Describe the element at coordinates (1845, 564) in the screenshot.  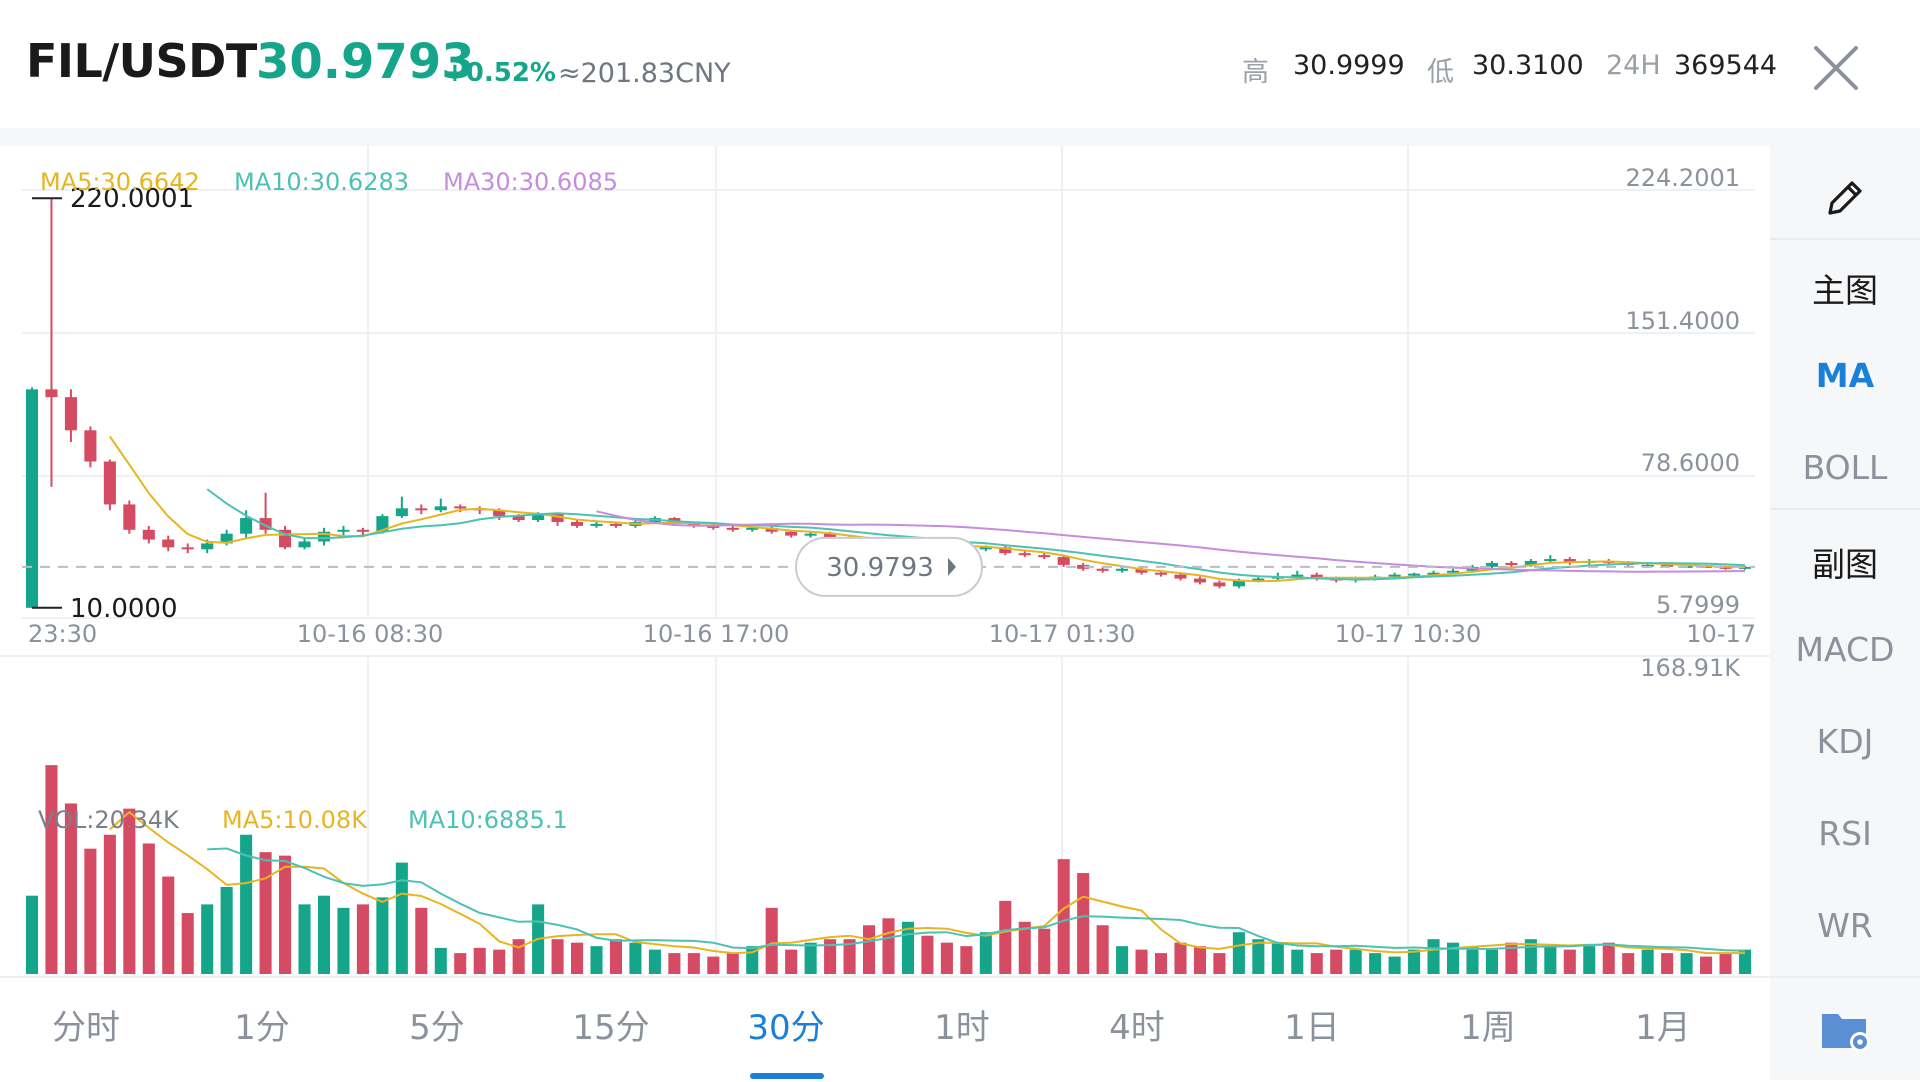
I see `sub-chart-label: 副图` at that location.